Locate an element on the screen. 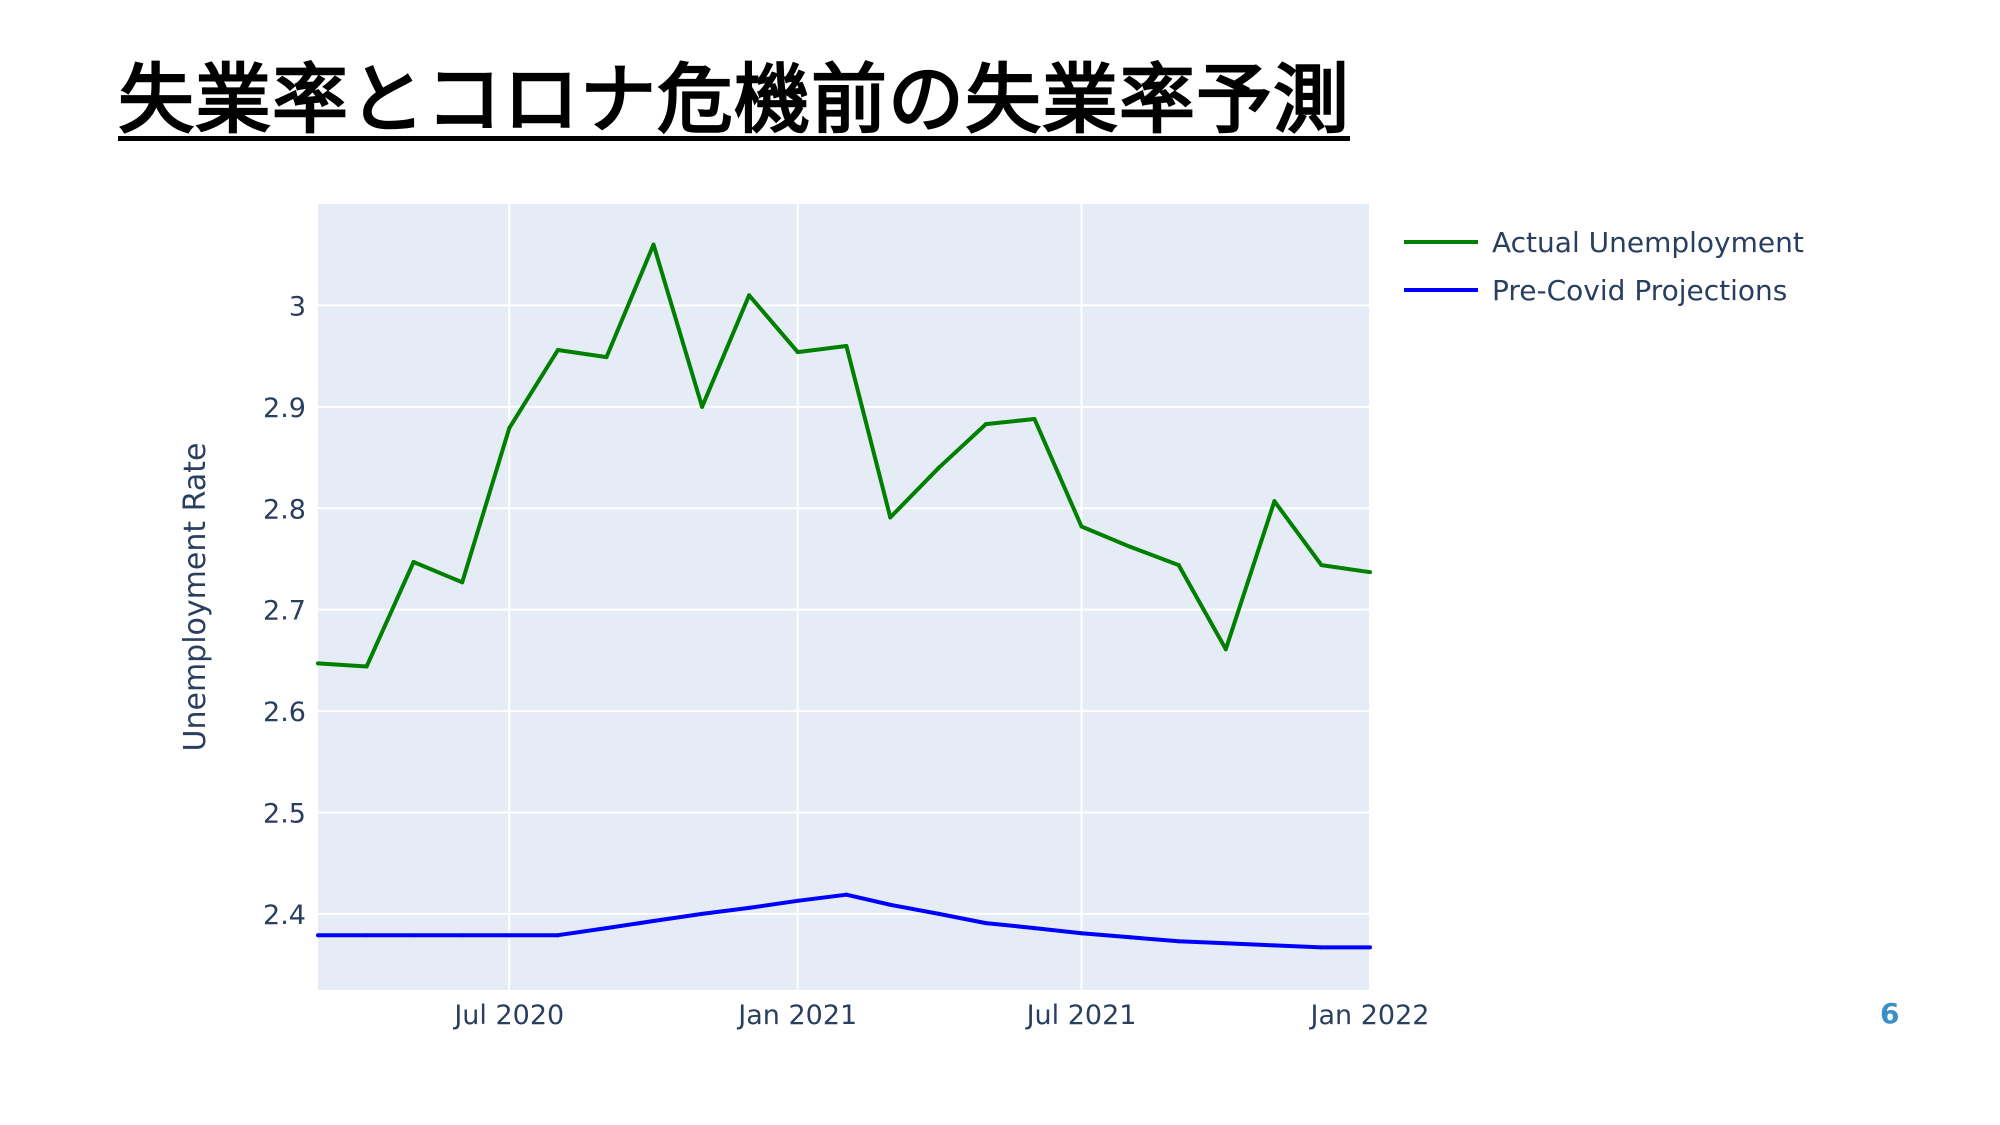 The width and height of the screenshot is (2000, 1125). legend-item: Pre-Covid Projections is located at coordinates (1595, 290).